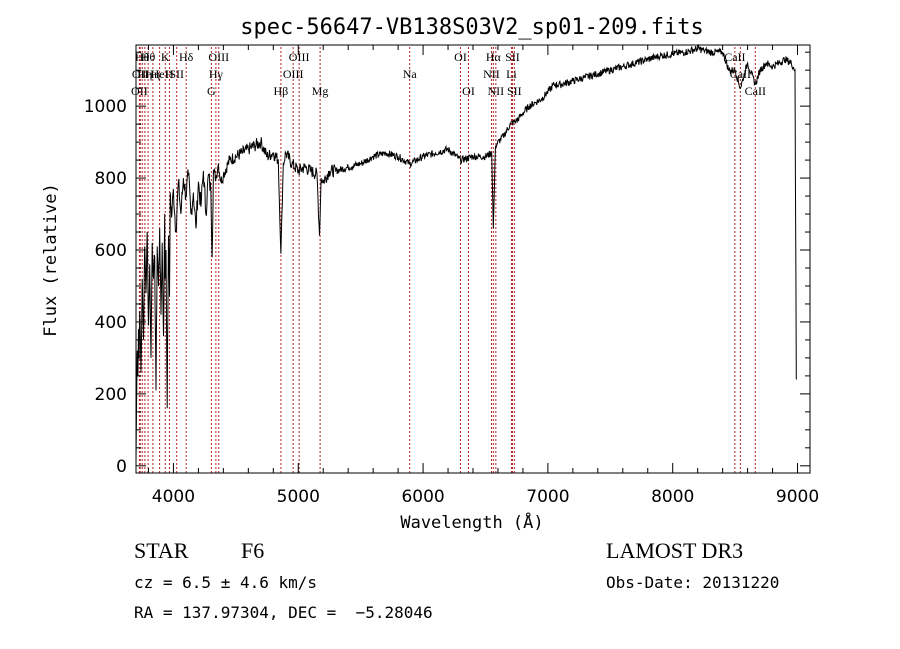 This screenshot has width=900, height=649. What do you see at coordinates (216, 74) in the screenshot?
I see `line-marker-label: Hγ` at bounding box center [216, 74].